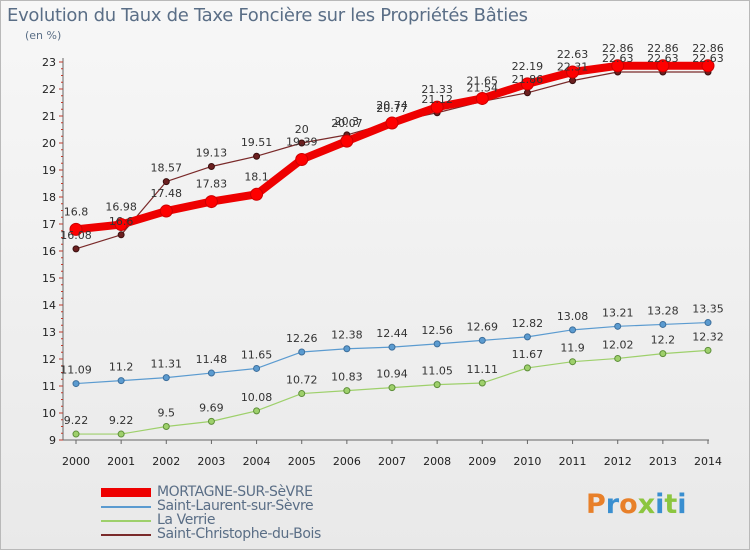  I want to click on x-tick-label: 2001, so click(121, 461).